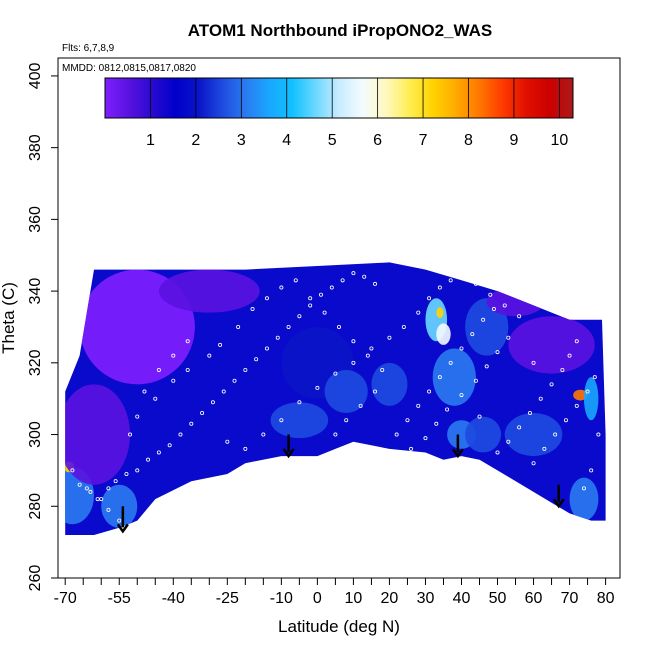 This screenshot has height=650, width=650. Describe the element at coordinates (241, 140) in the screenshot. I see `colorbar-tick-label: 3` at that location.